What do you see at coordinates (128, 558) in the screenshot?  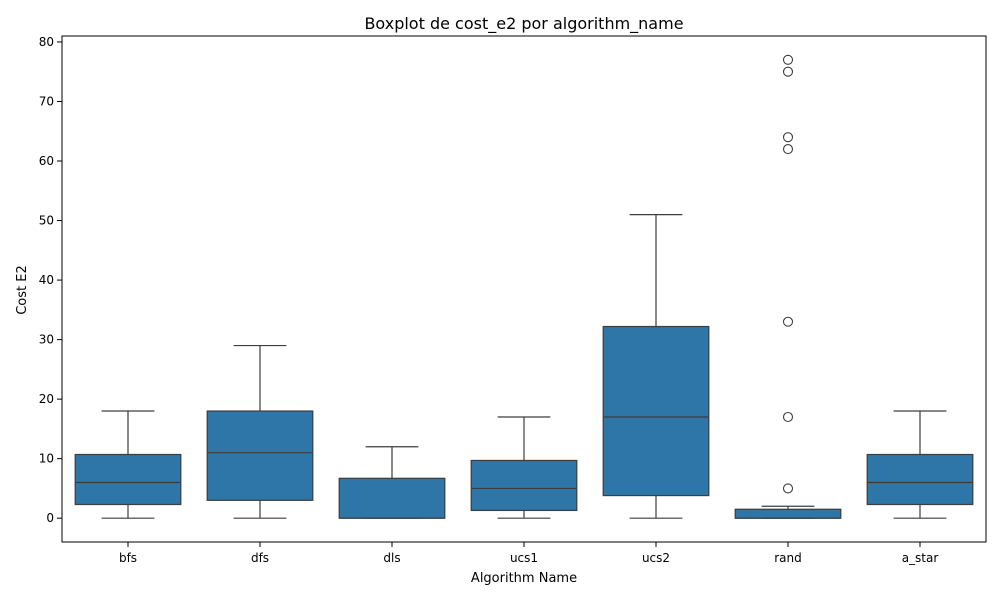 I see `x-tick-label: bfs` at bounding box center [128, 558].